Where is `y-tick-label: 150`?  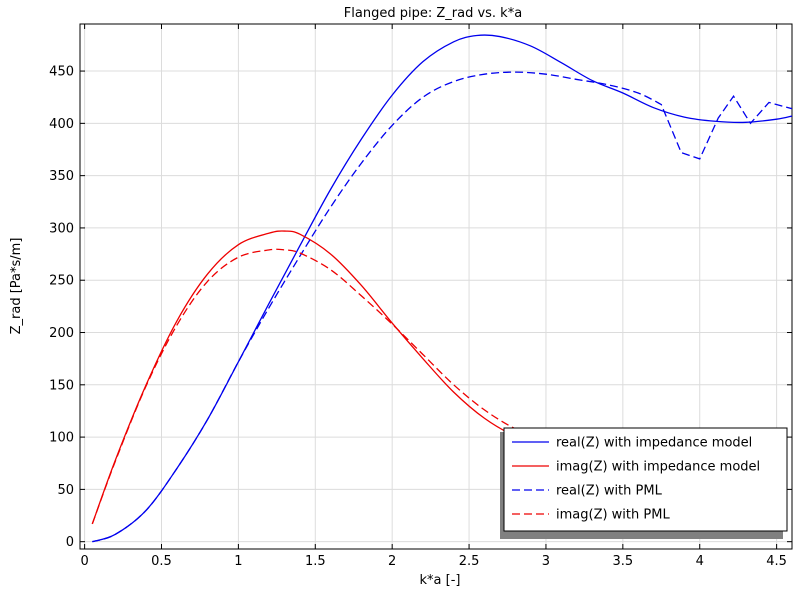
y-tick-label: 150 is located at coordinates (61, 385).